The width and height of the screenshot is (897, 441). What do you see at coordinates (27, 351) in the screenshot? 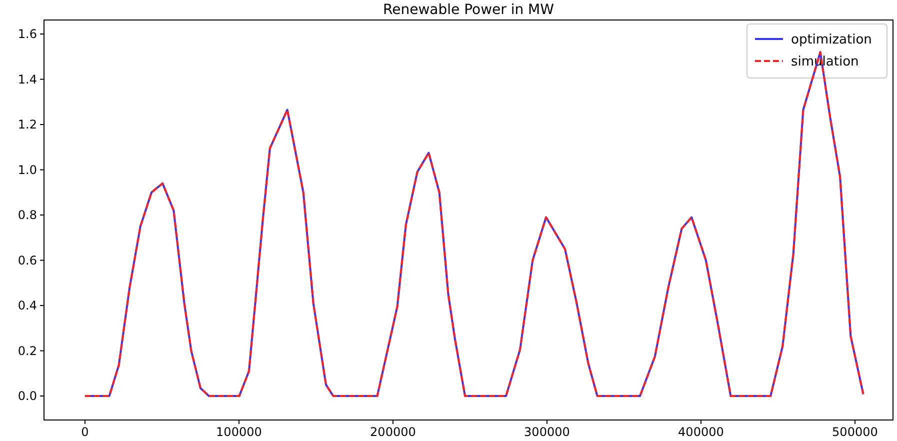
I see `y-tick-label: 0.2` at bounding box center [27, 351].